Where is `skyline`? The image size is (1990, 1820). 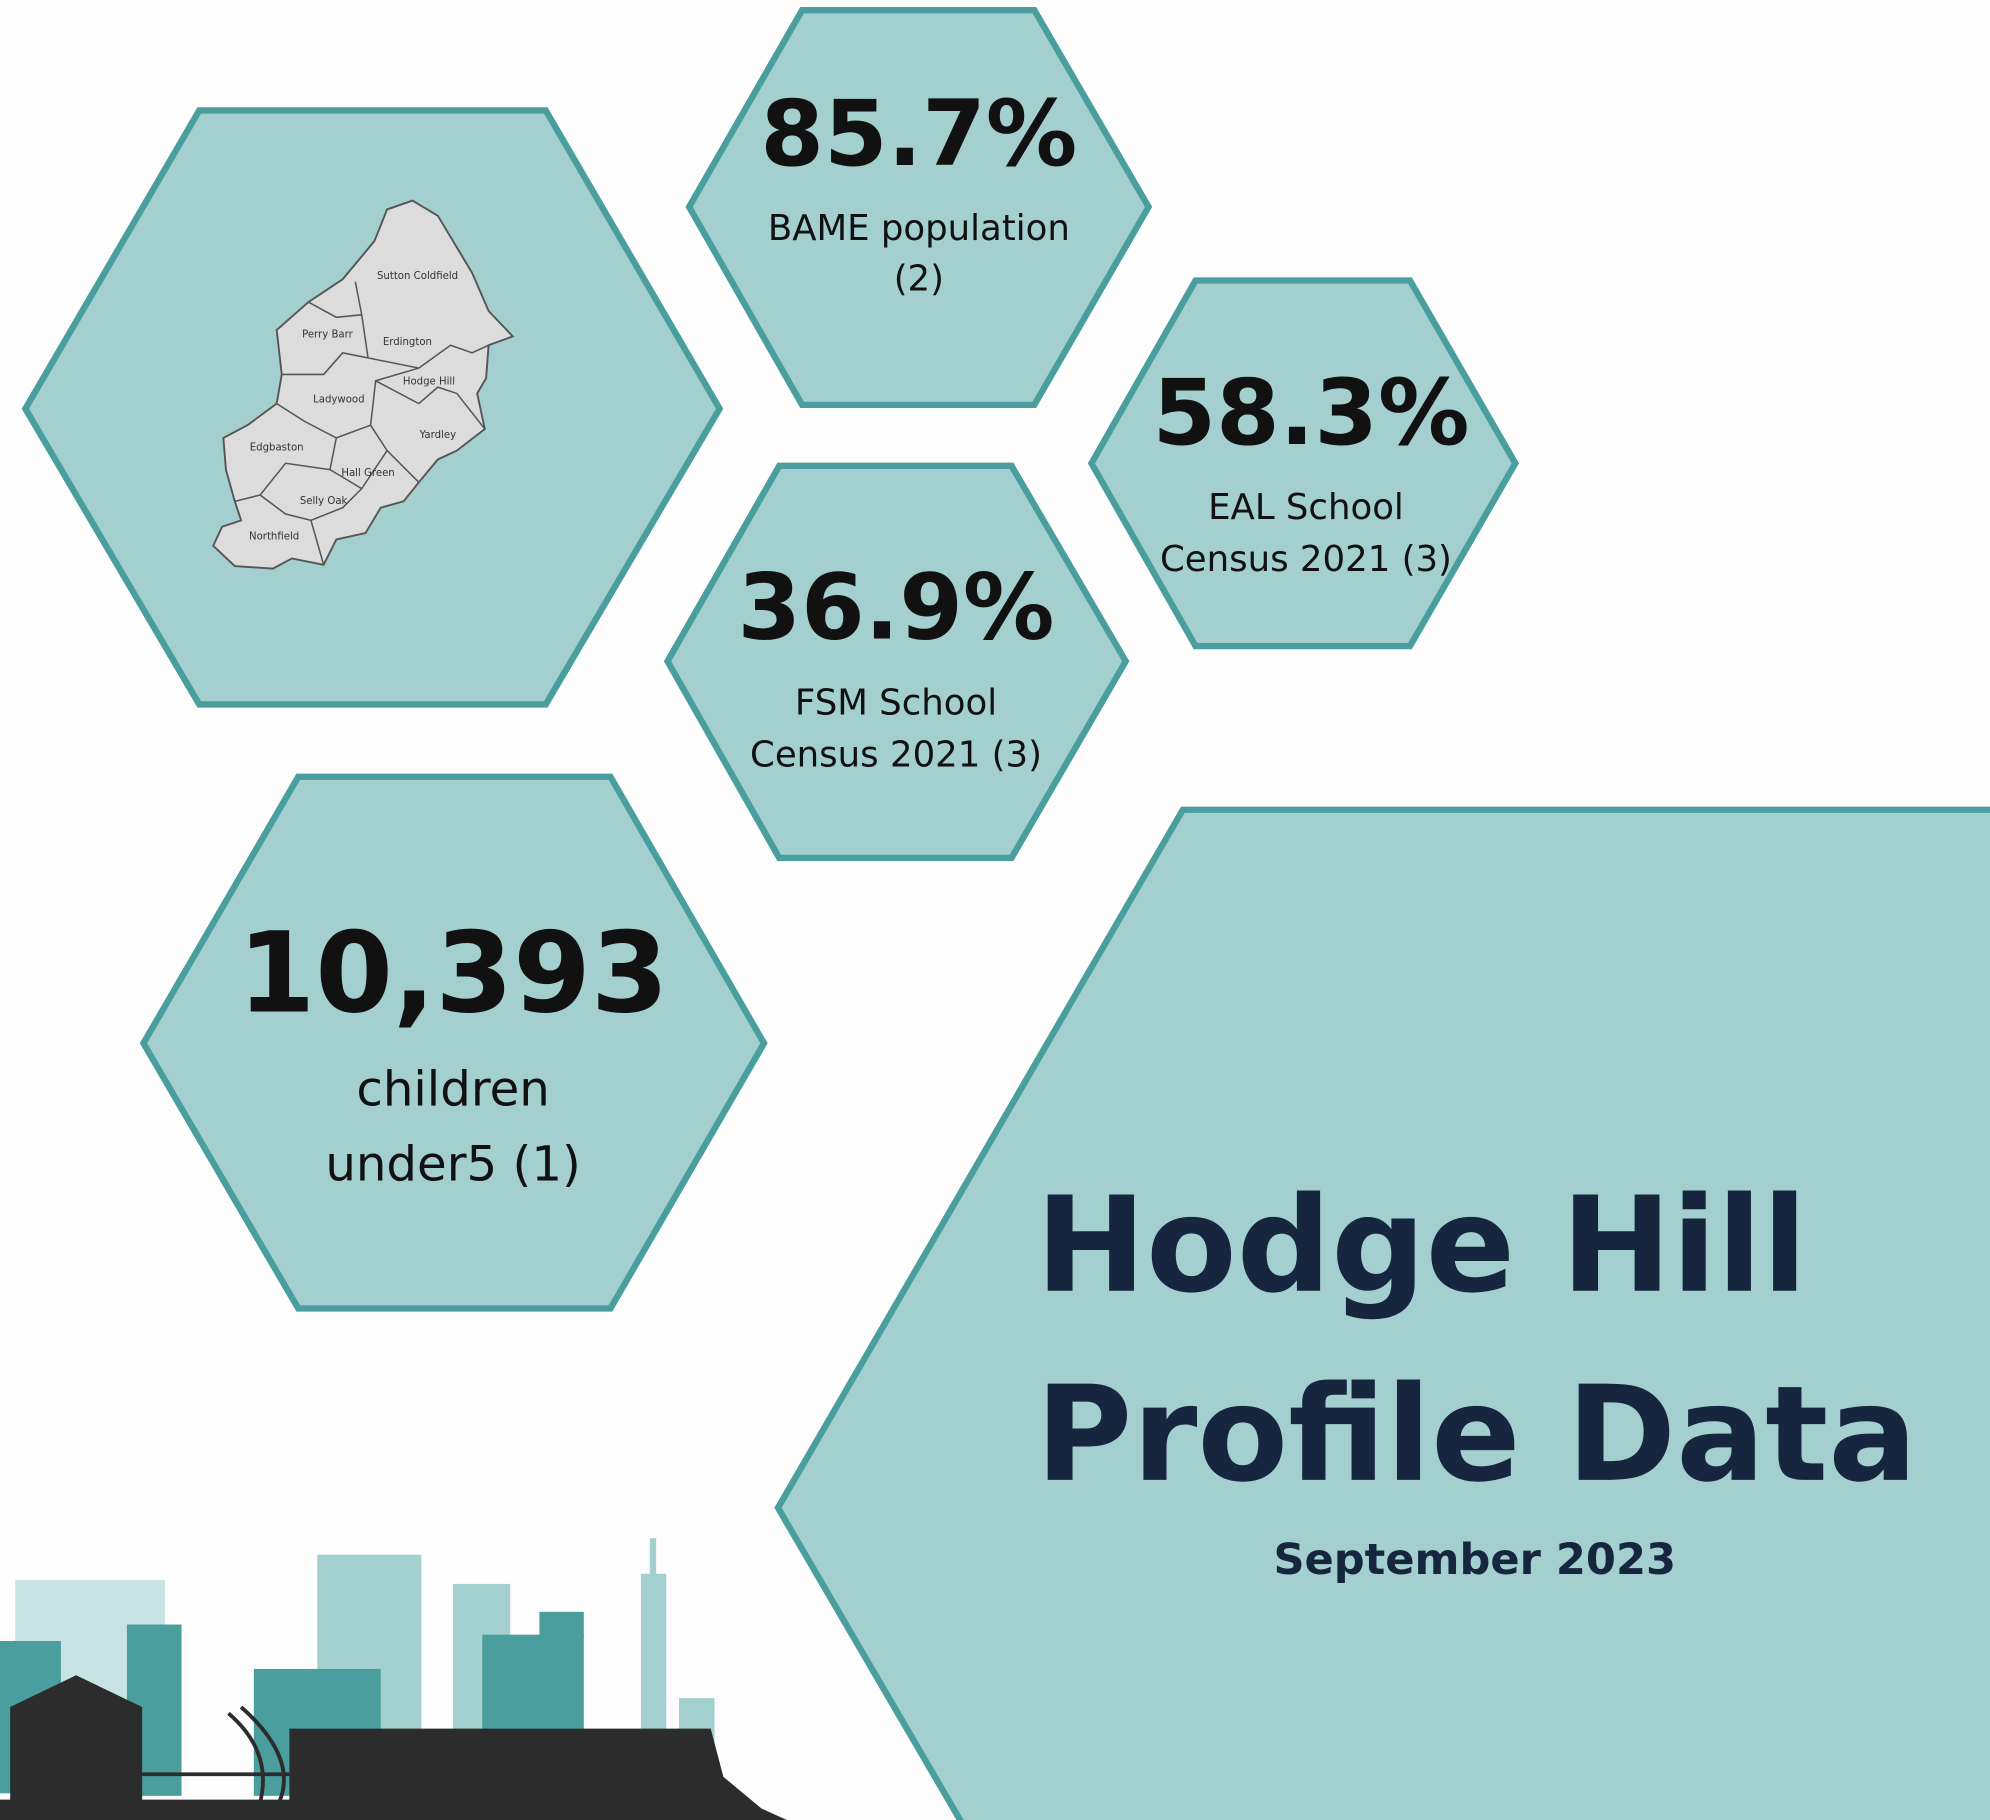
skyline is located at coordinates (393, 1679).